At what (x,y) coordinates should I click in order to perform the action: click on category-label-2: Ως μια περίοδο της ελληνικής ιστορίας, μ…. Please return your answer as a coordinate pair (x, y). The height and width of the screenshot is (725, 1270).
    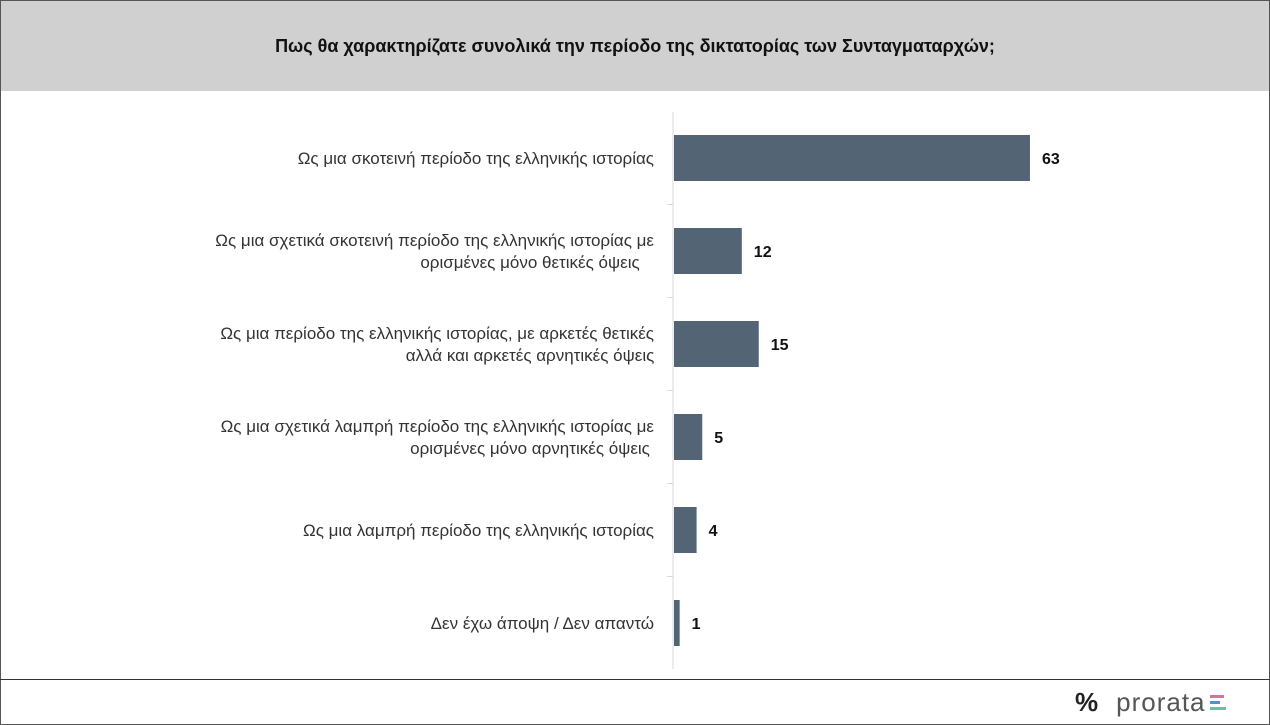
    Looking at the image, I should click on (437, 344).